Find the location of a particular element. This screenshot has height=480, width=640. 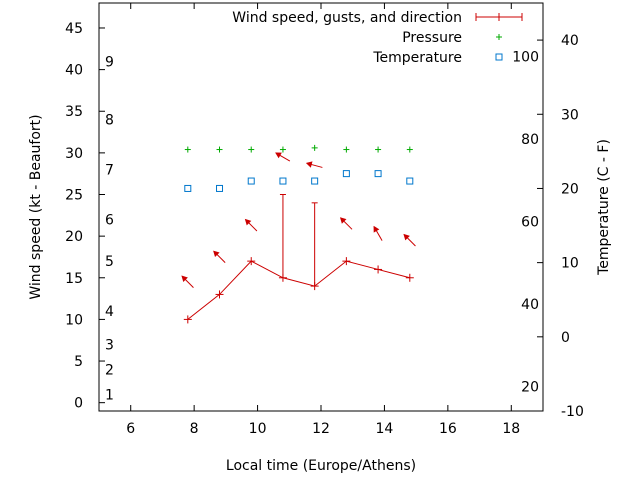

beaufort-label: 5 is located at coordinates (109, 262).